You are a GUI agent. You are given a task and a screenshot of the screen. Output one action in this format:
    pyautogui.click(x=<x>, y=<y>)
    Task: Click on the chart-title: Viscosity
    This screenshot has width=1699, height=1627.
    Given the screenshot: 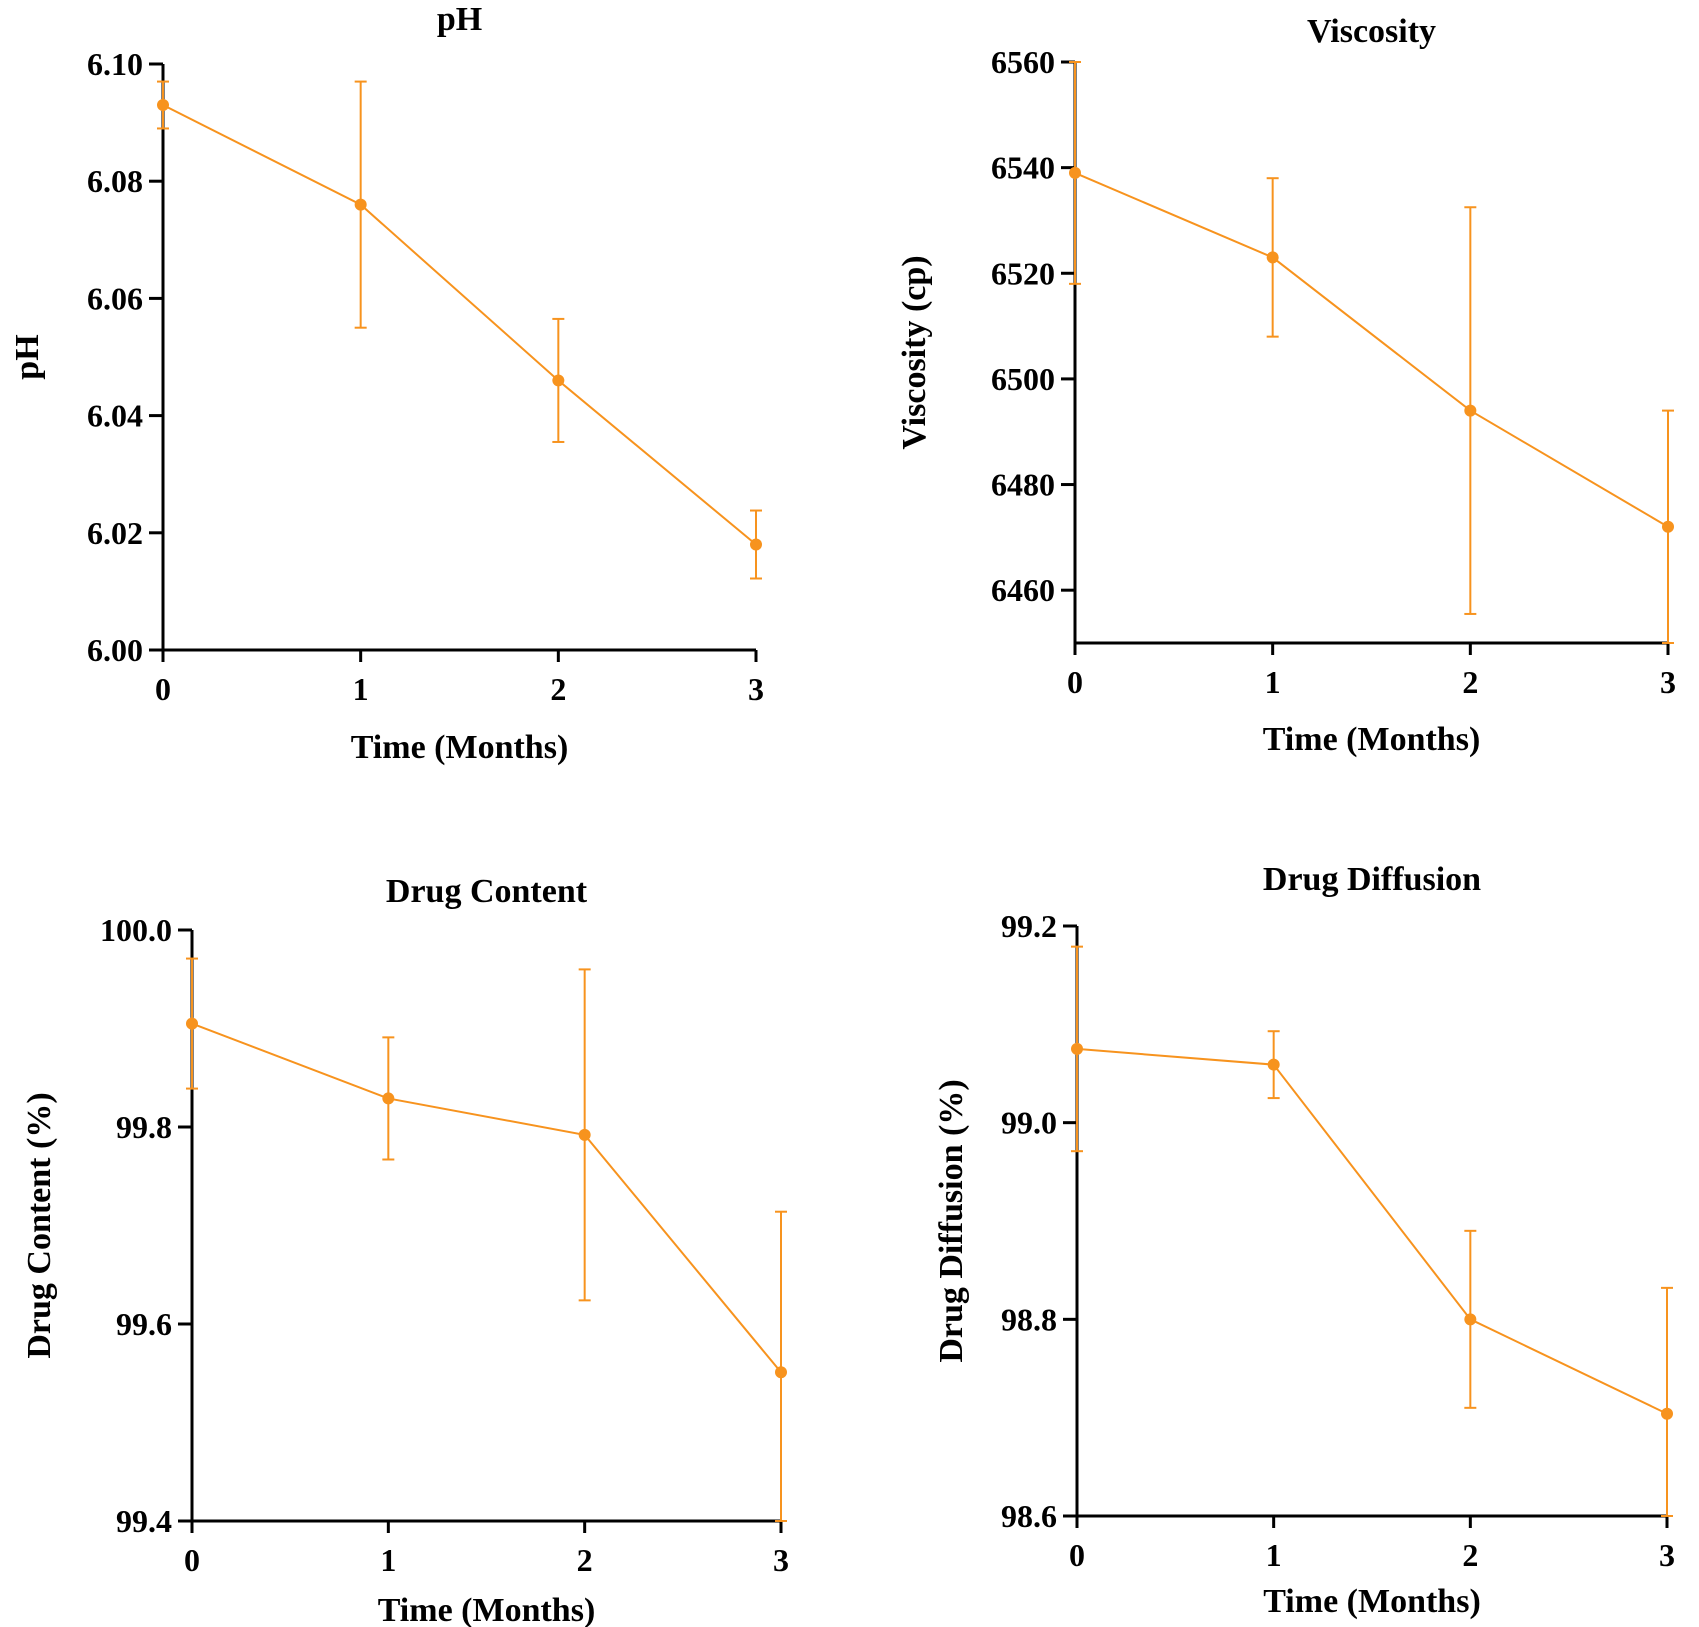 What is the action you would take?
    pyautogui.click(x=1371, y=31)
    